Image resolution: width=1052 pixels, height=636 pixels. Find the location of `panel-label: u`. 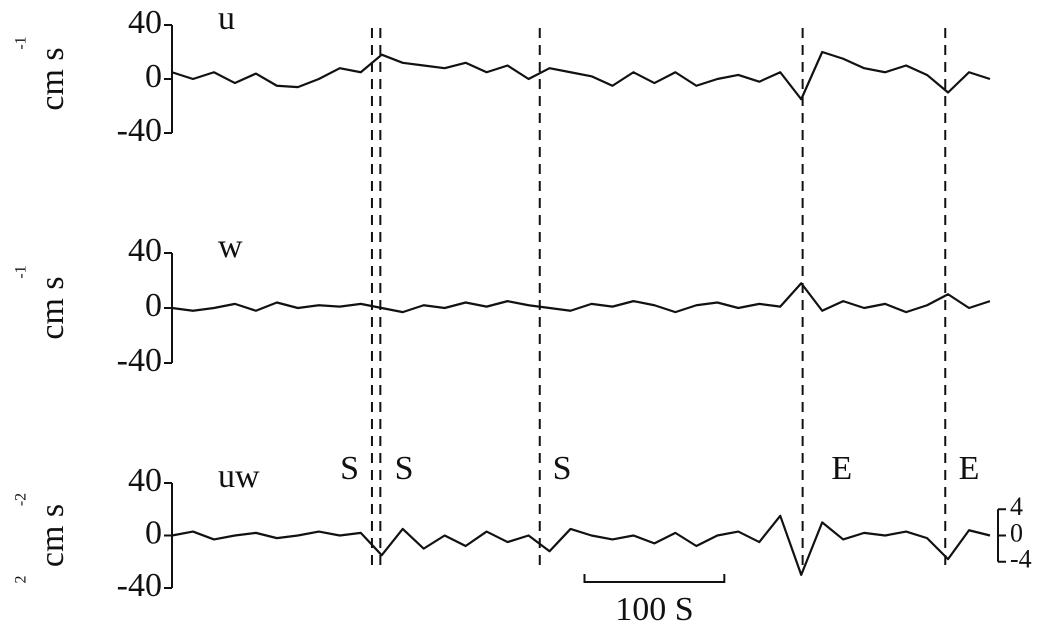

panel-label: u is located at coordinates (226, 18).